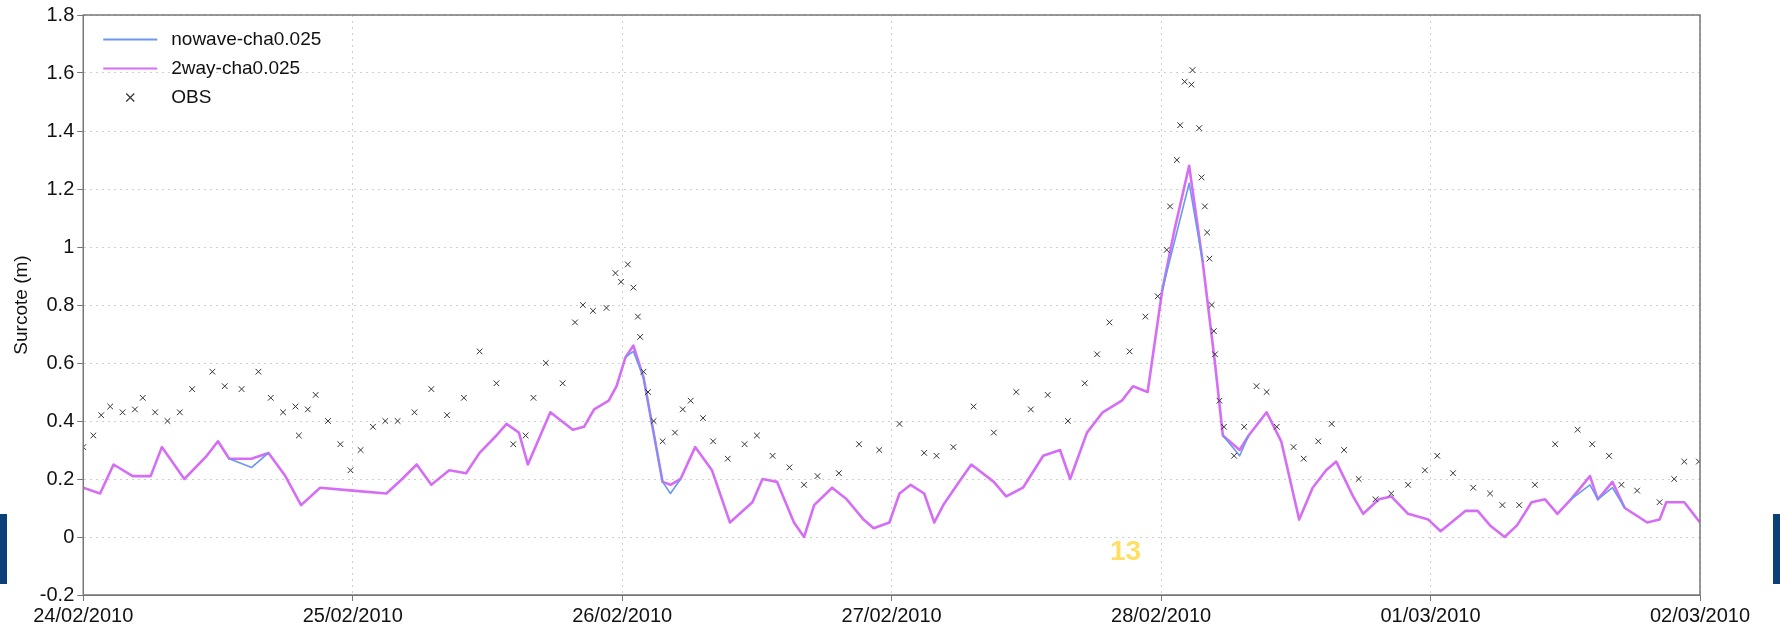  What do you see at coordinates (20, 305) in the screenshot?
I see `y-axis-title: Surcote (m)` at bounding box center [20, 305].